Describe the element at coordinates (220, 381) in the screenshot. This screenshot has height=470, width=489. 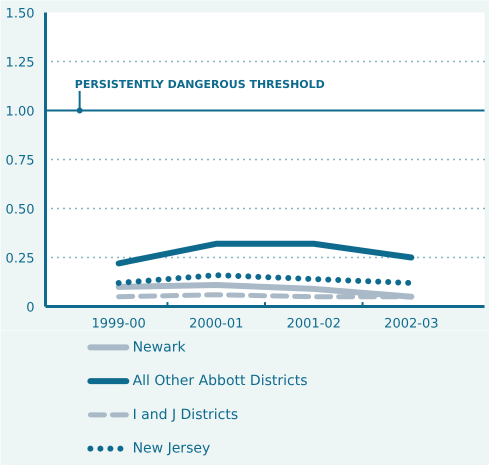
I see `legend-label: All Other Abbott Districts` at that location.